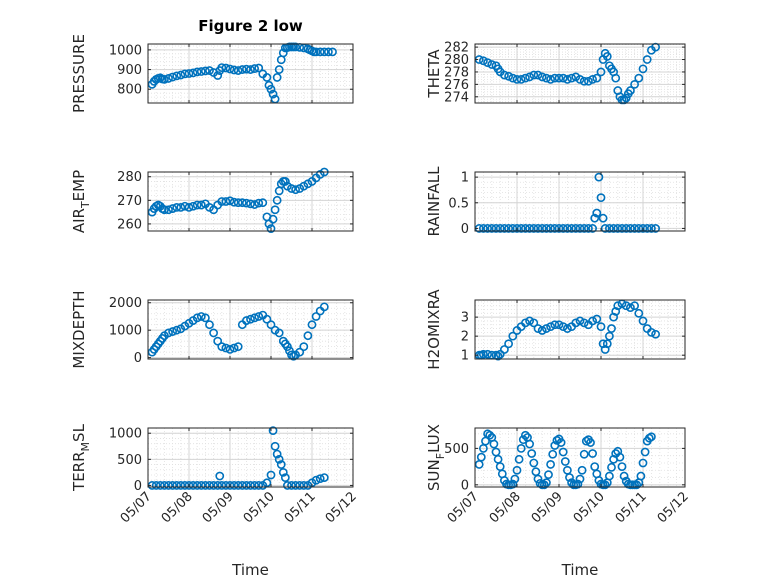 The width and height of the screenshot is (778, 583). Describe the element at coordinates (129, 70) in the screenshot. I see `y-tick-label: 900` at that location.